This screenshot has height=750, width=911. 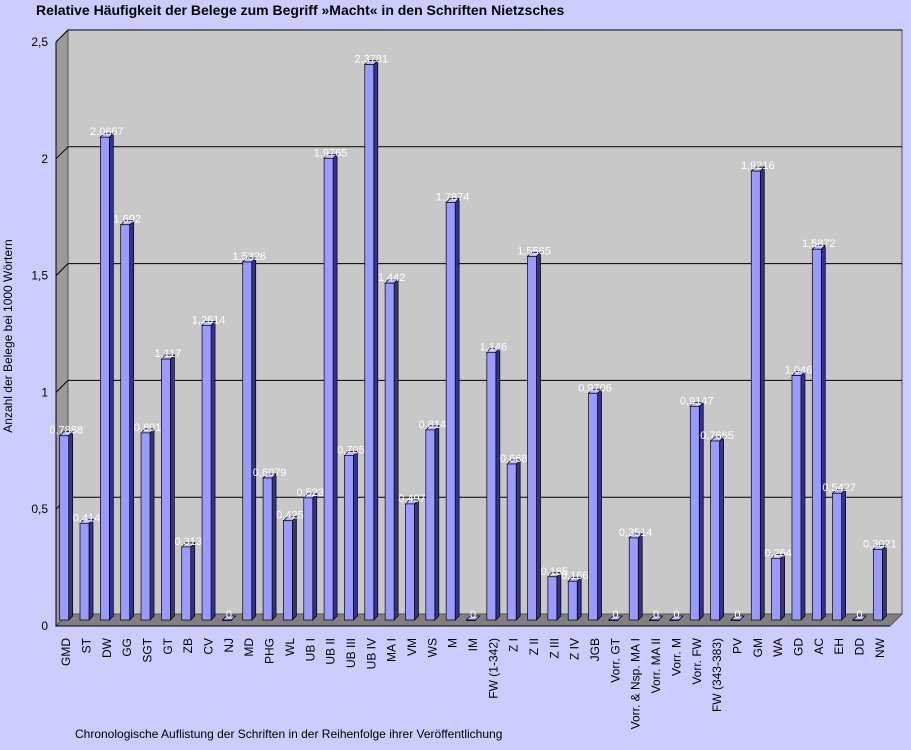 I want to click on data-label: 1,7874, so click(x=453, y=197).